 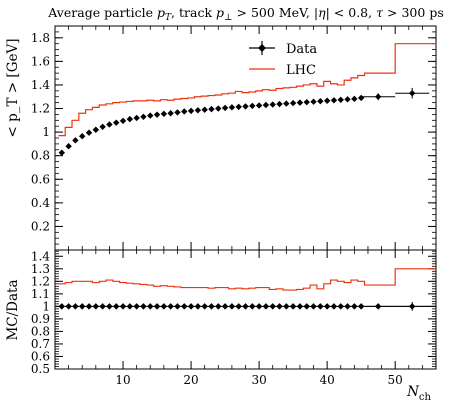 What do you see at coordinates (245, 306) in the screenshot?
I see `ratio-series-data` at bounding box center [245, 306].